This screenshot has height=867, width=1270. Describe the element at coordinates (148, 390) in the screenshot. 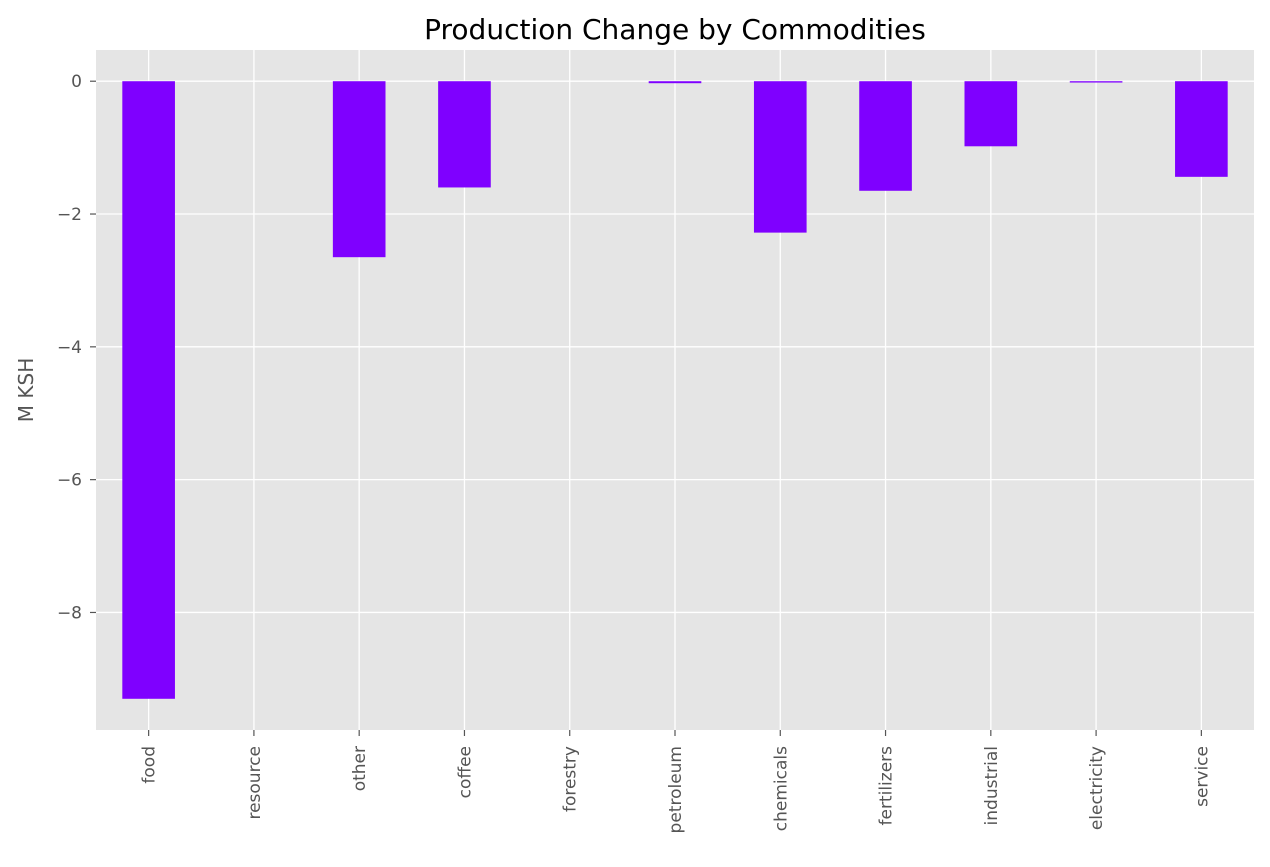

I see `bar-food` at that location.